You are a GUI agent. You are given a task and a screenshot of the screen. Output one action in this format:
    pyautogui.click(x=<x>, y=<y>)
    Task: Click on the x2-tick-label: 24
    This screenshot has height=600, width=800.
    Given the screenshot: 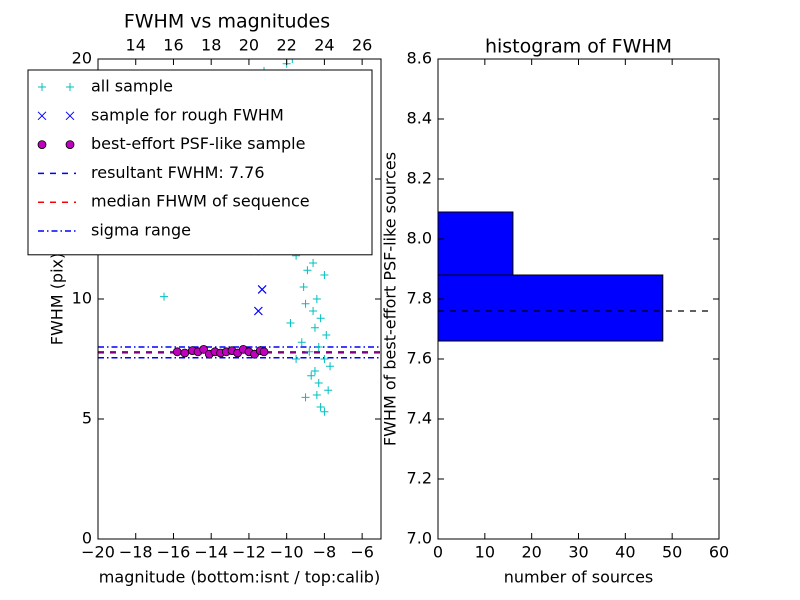 What is the action you would take?
    pyautogui.click(x=324, y=45)
    